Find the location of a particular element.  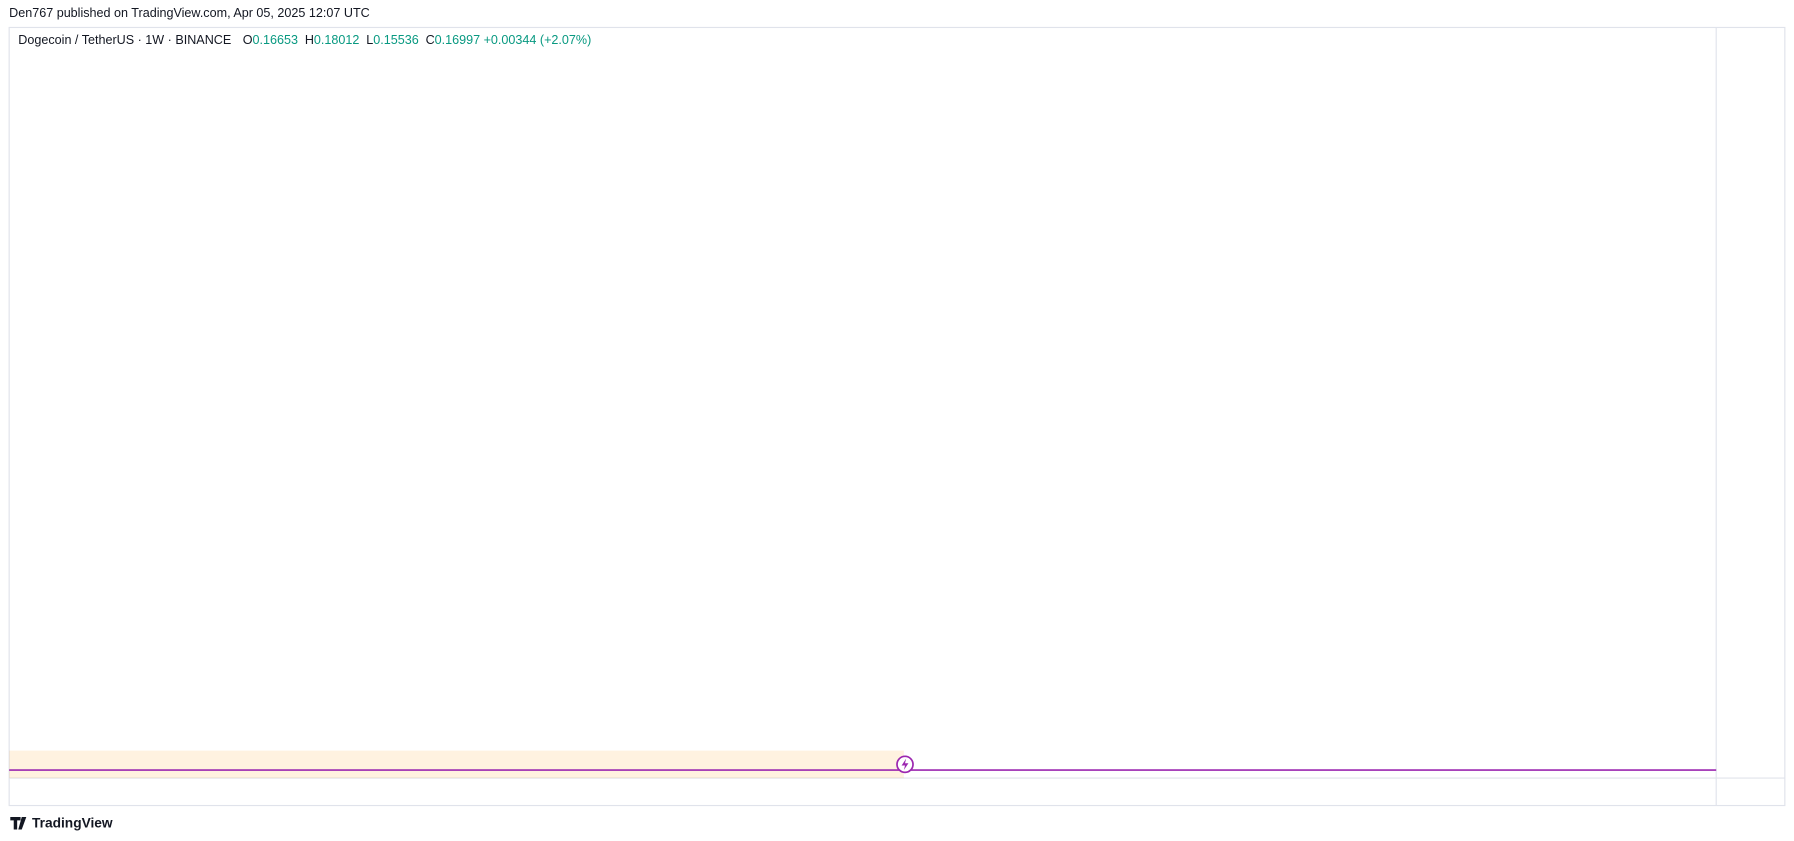

legend-value: 0.18012 is located at coordinates (336, 41).